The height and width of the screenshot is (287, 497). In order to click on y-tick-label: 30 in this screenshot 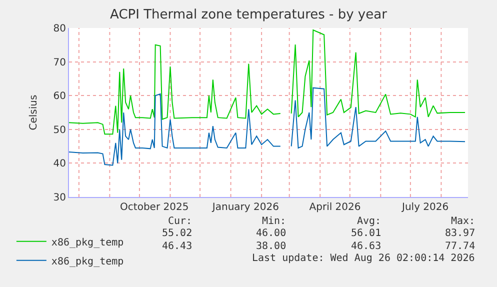, I will do `click(59, 198)`.